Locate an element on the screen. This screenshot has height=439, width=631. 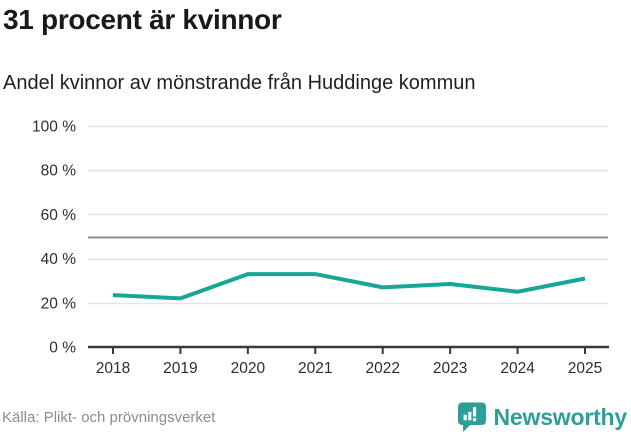
data-line-andel-kvinnor is located at coordinates (349, 286).